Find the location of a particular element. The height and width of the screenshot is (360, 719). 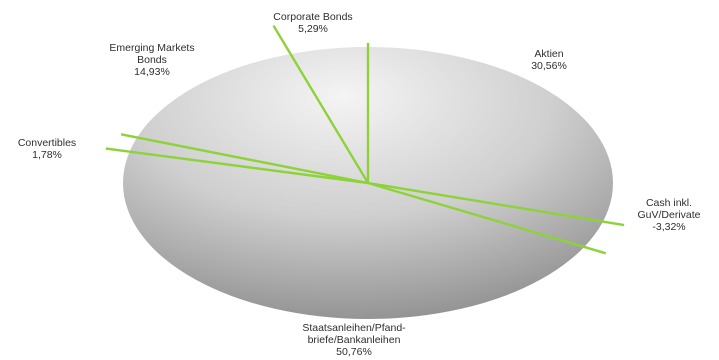

slice-label-emerging-markets-bonds: Emerging Markets Bonds 14,93% is located at coordinates (151, 60).